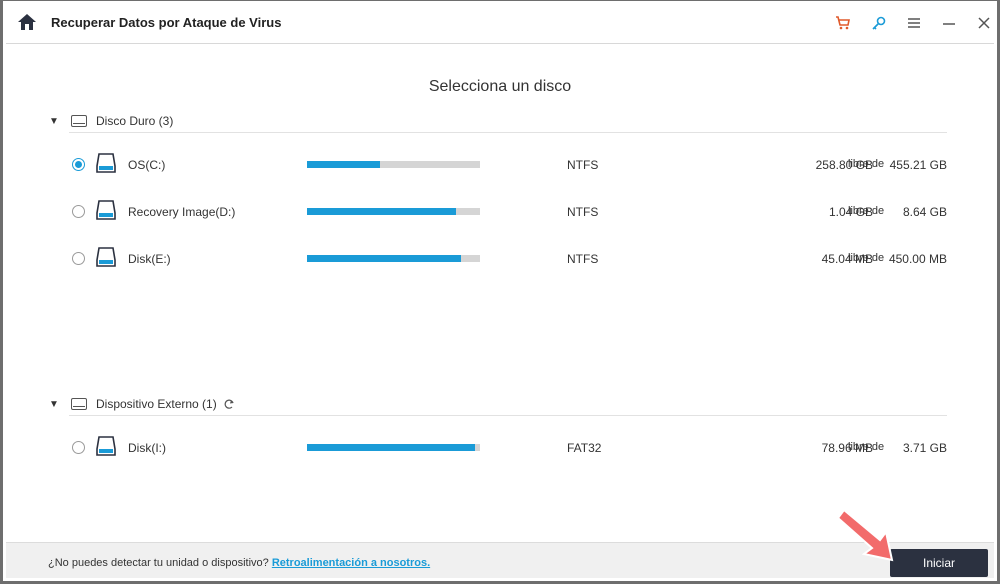  Describe the element at coordinates (847, 448) in the screenshot. I see `free-space: 78.96 MB` at that location.